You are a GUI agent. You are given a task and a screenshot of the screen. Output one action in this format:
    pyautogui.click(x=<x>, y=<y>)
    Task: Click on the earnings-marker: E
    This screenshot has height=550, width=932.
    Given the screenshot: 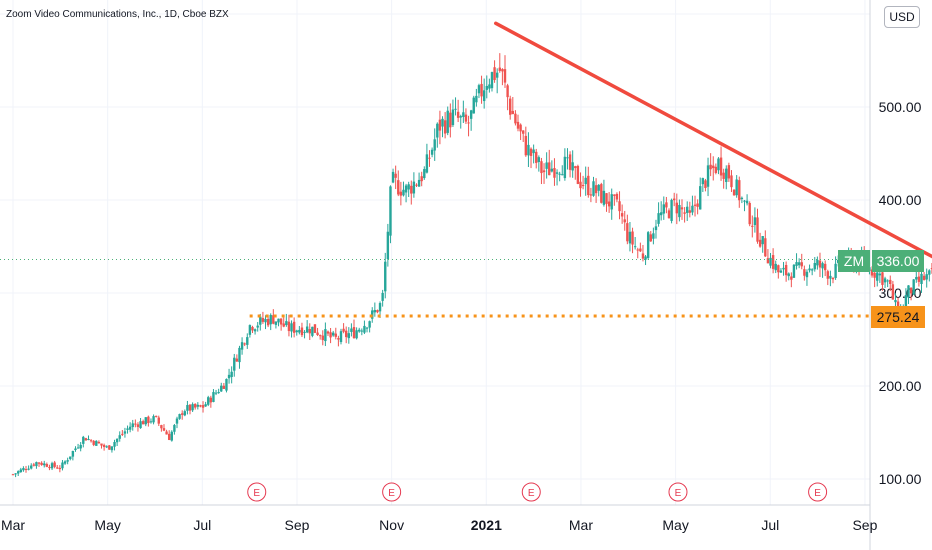 What is the action you would take?
    pyautogui.click(x=531, y=492)
    